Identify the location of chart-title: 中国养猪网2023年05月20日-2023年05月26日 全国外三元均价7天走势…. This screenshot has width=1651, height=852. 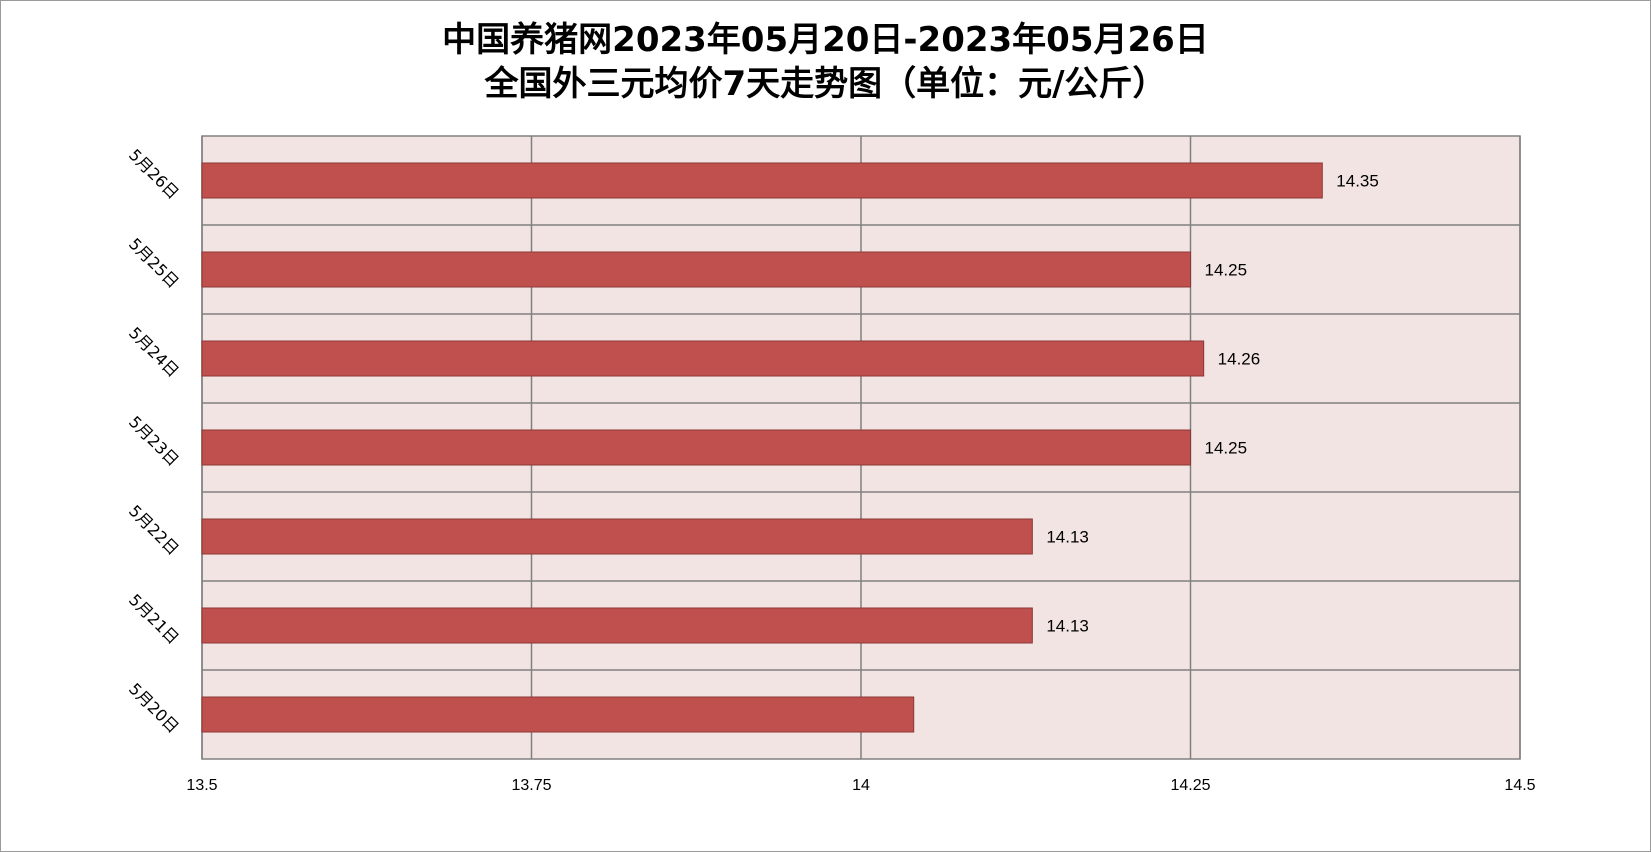
(825, 62).